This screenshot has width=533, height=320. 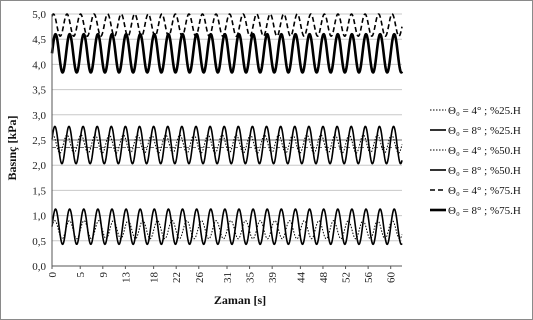 I want to click on legend-label: Θ₀ = 8° ; %25.H, so click(x=484, y=131).